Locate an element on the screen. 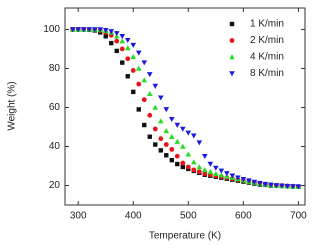 The image size is (325, 248). legend-label: 2 K/min is located at coordinates (267, 40).